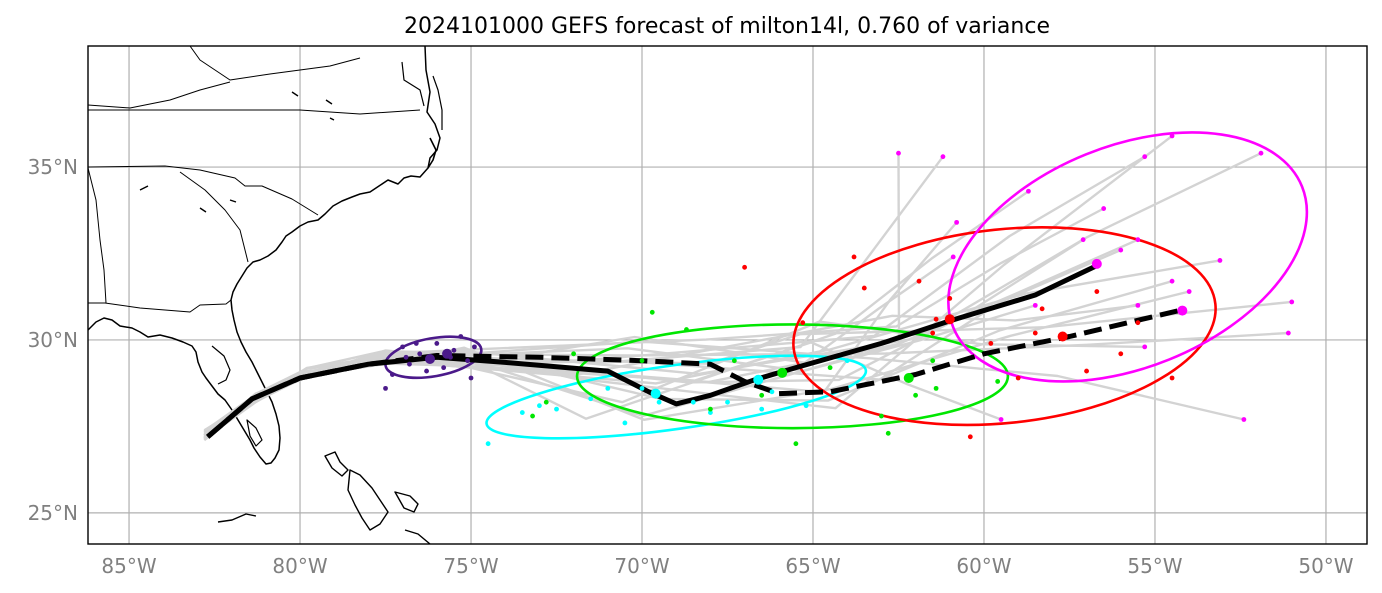 Image resolution: width=1382 pixels, height=593 pixels. What do you see at coordinates (413, 84) in the screenshot?
I see `chesapeake-bay` at bounding box center [413, 84].